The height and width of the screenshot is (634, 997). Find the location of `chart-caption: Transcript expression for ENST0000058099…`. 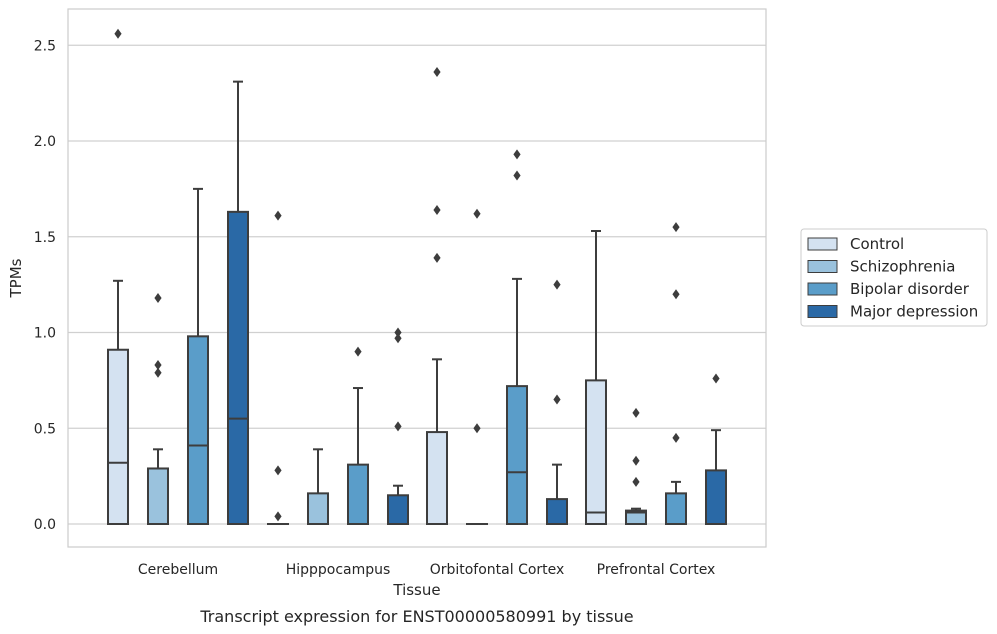

chart-caption: Transcript expression for ENST0000058099… is located at coordinates (416, 616).